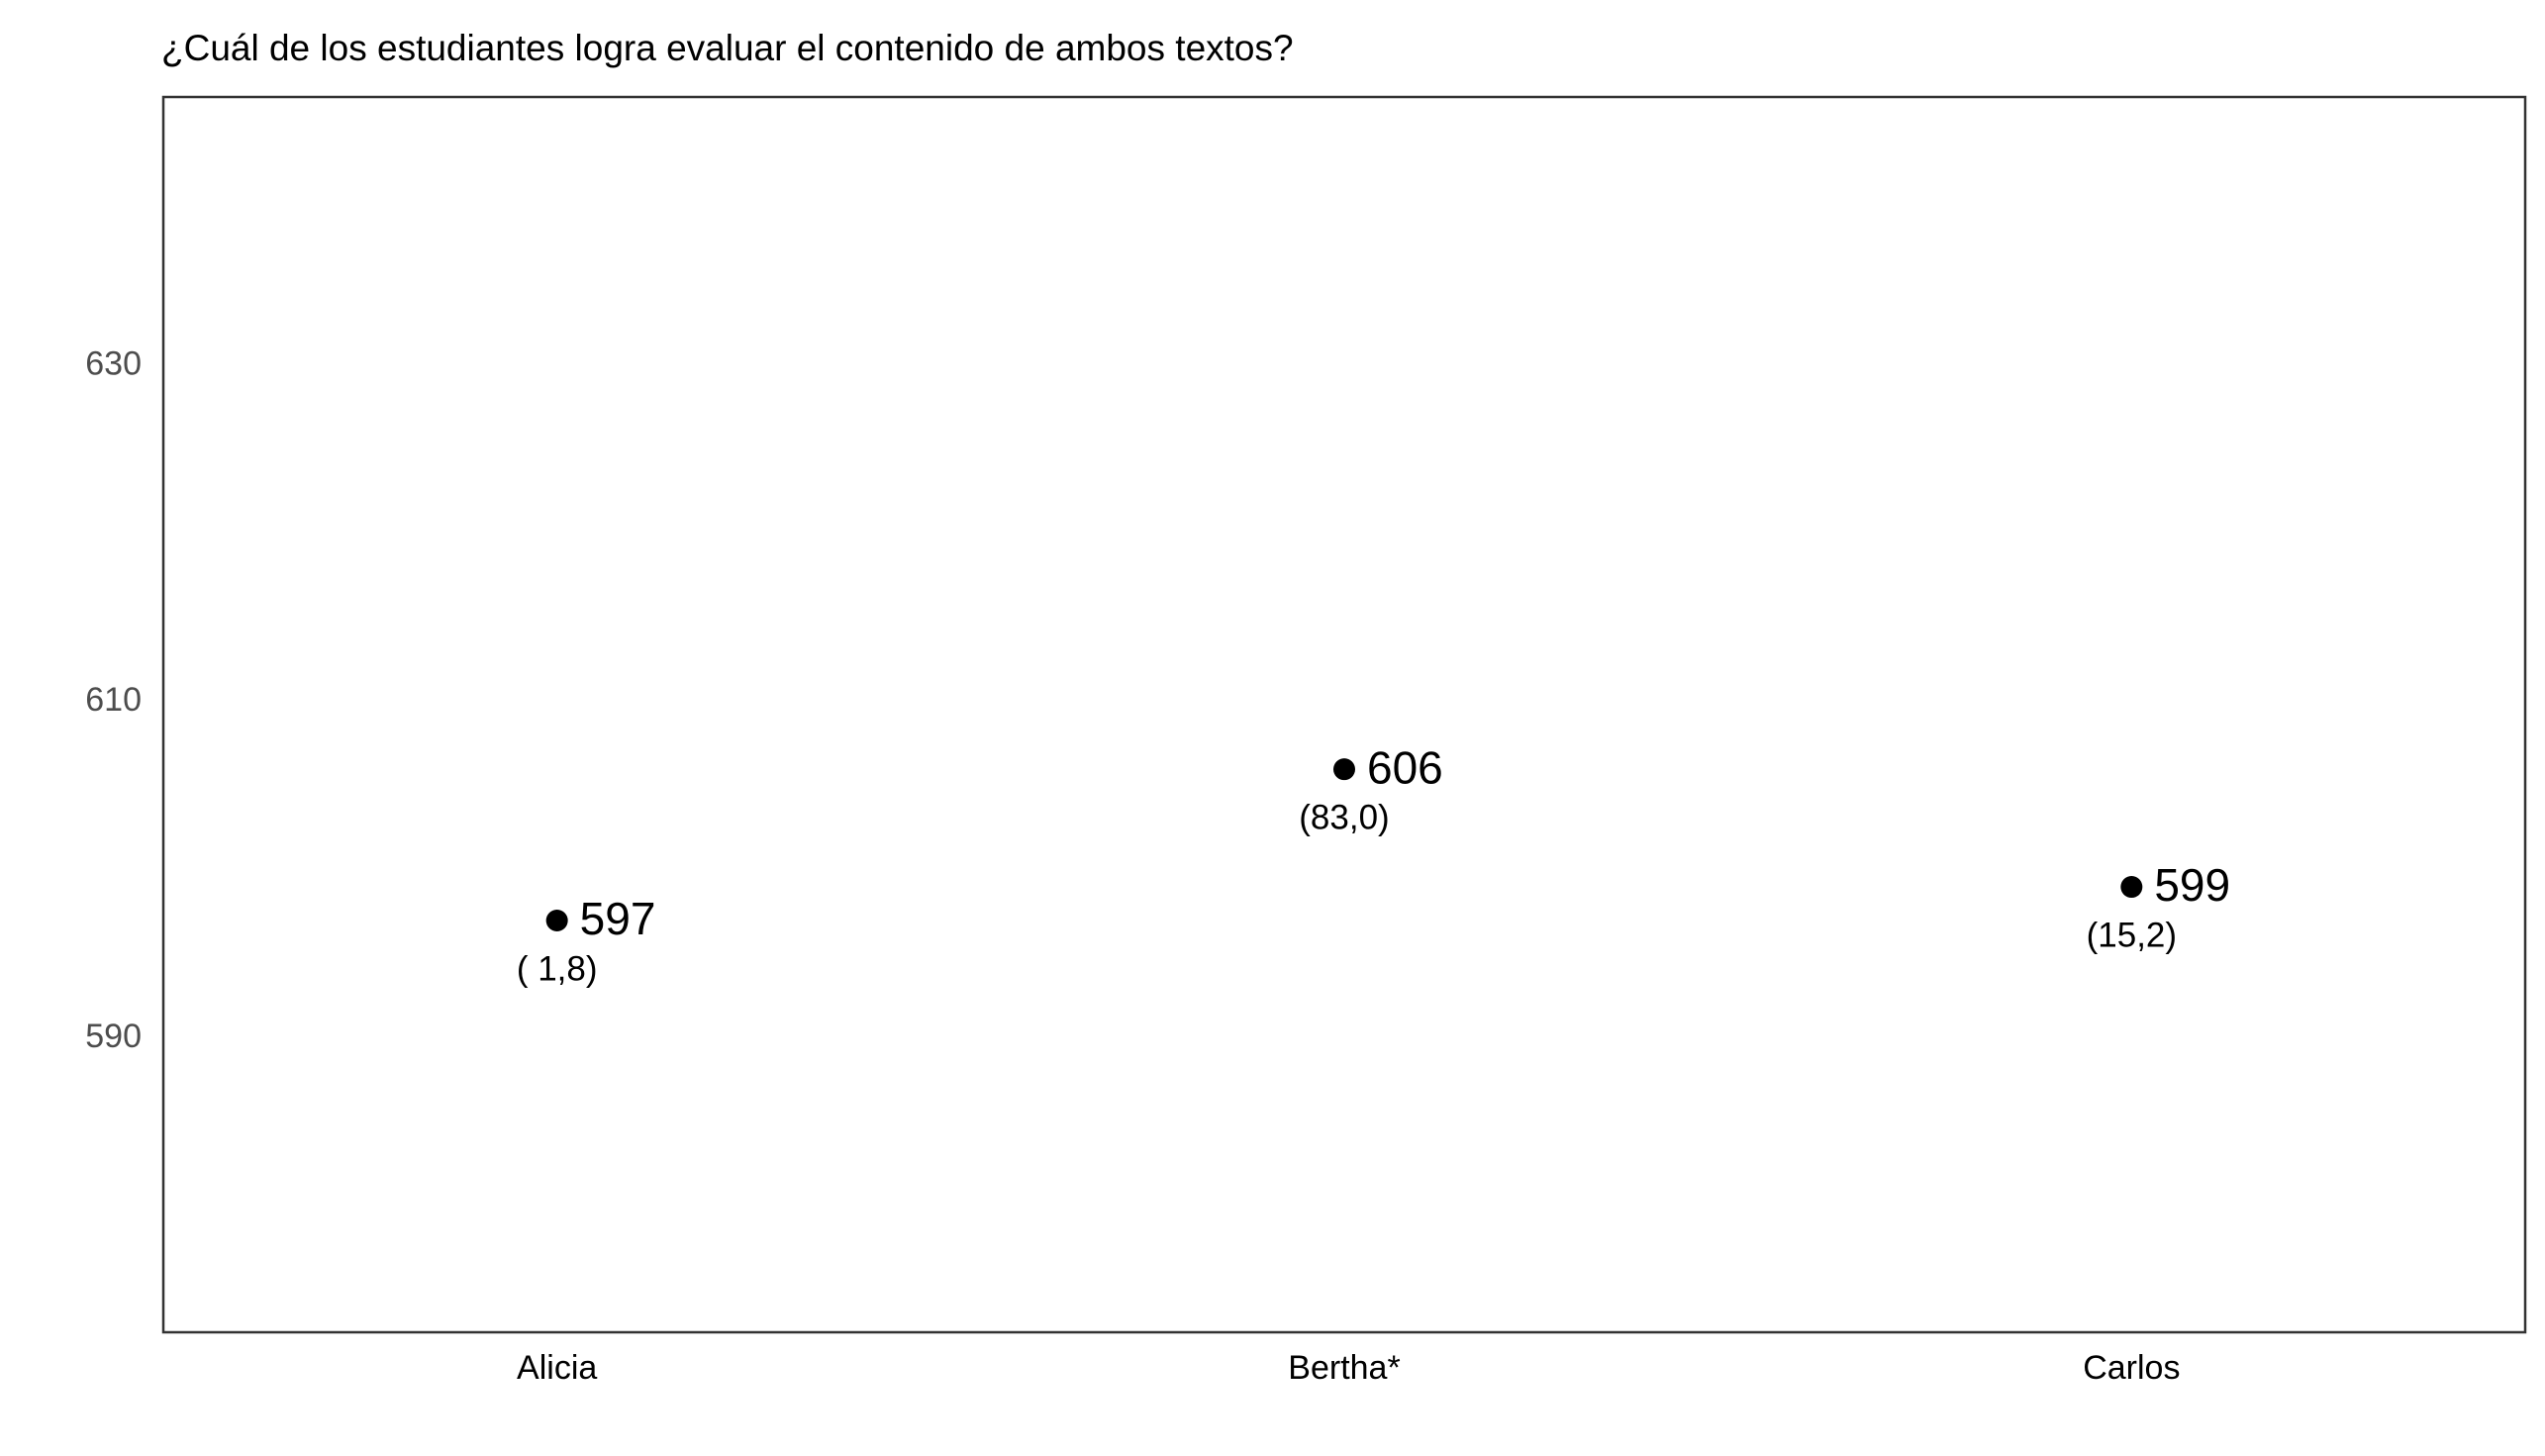 Image resolution: width=2545 pixels, height=1456 pixels. Describe the element at coordinates (557, 1368) in the screenshot. I see `x-tick-label: Alicia` at that location.